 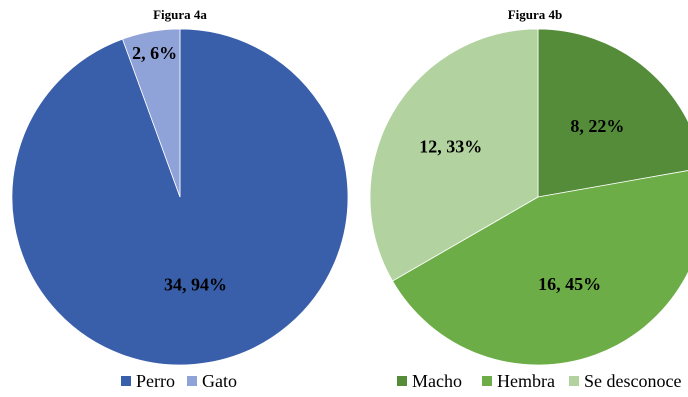 I want to click on legend-swatch-se-desconoce, so click(x=574, y=381).